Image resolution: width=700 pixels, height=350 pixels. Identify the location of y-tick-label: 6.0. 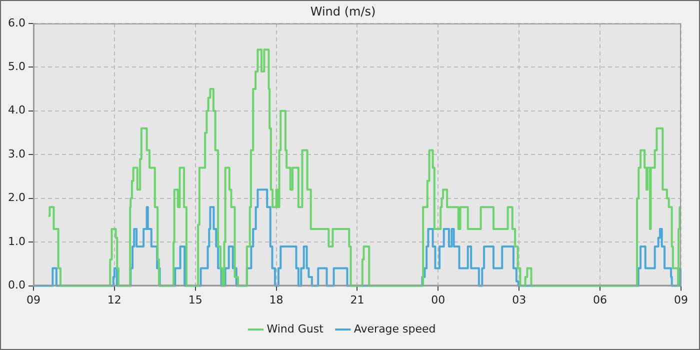
(17, 23).